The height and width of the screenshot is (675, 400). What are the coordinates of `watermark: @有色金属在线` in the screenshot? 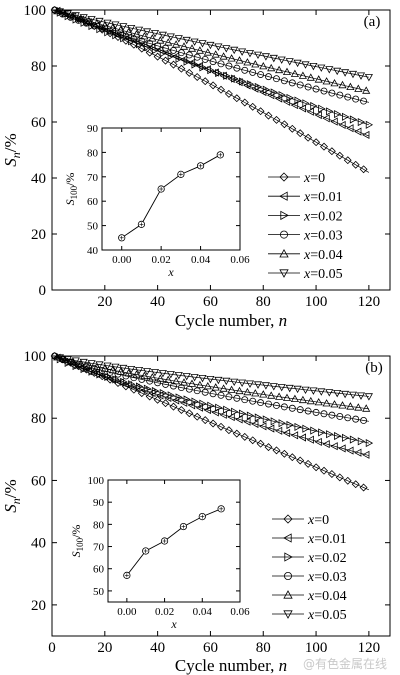 It's located at (345, 664).